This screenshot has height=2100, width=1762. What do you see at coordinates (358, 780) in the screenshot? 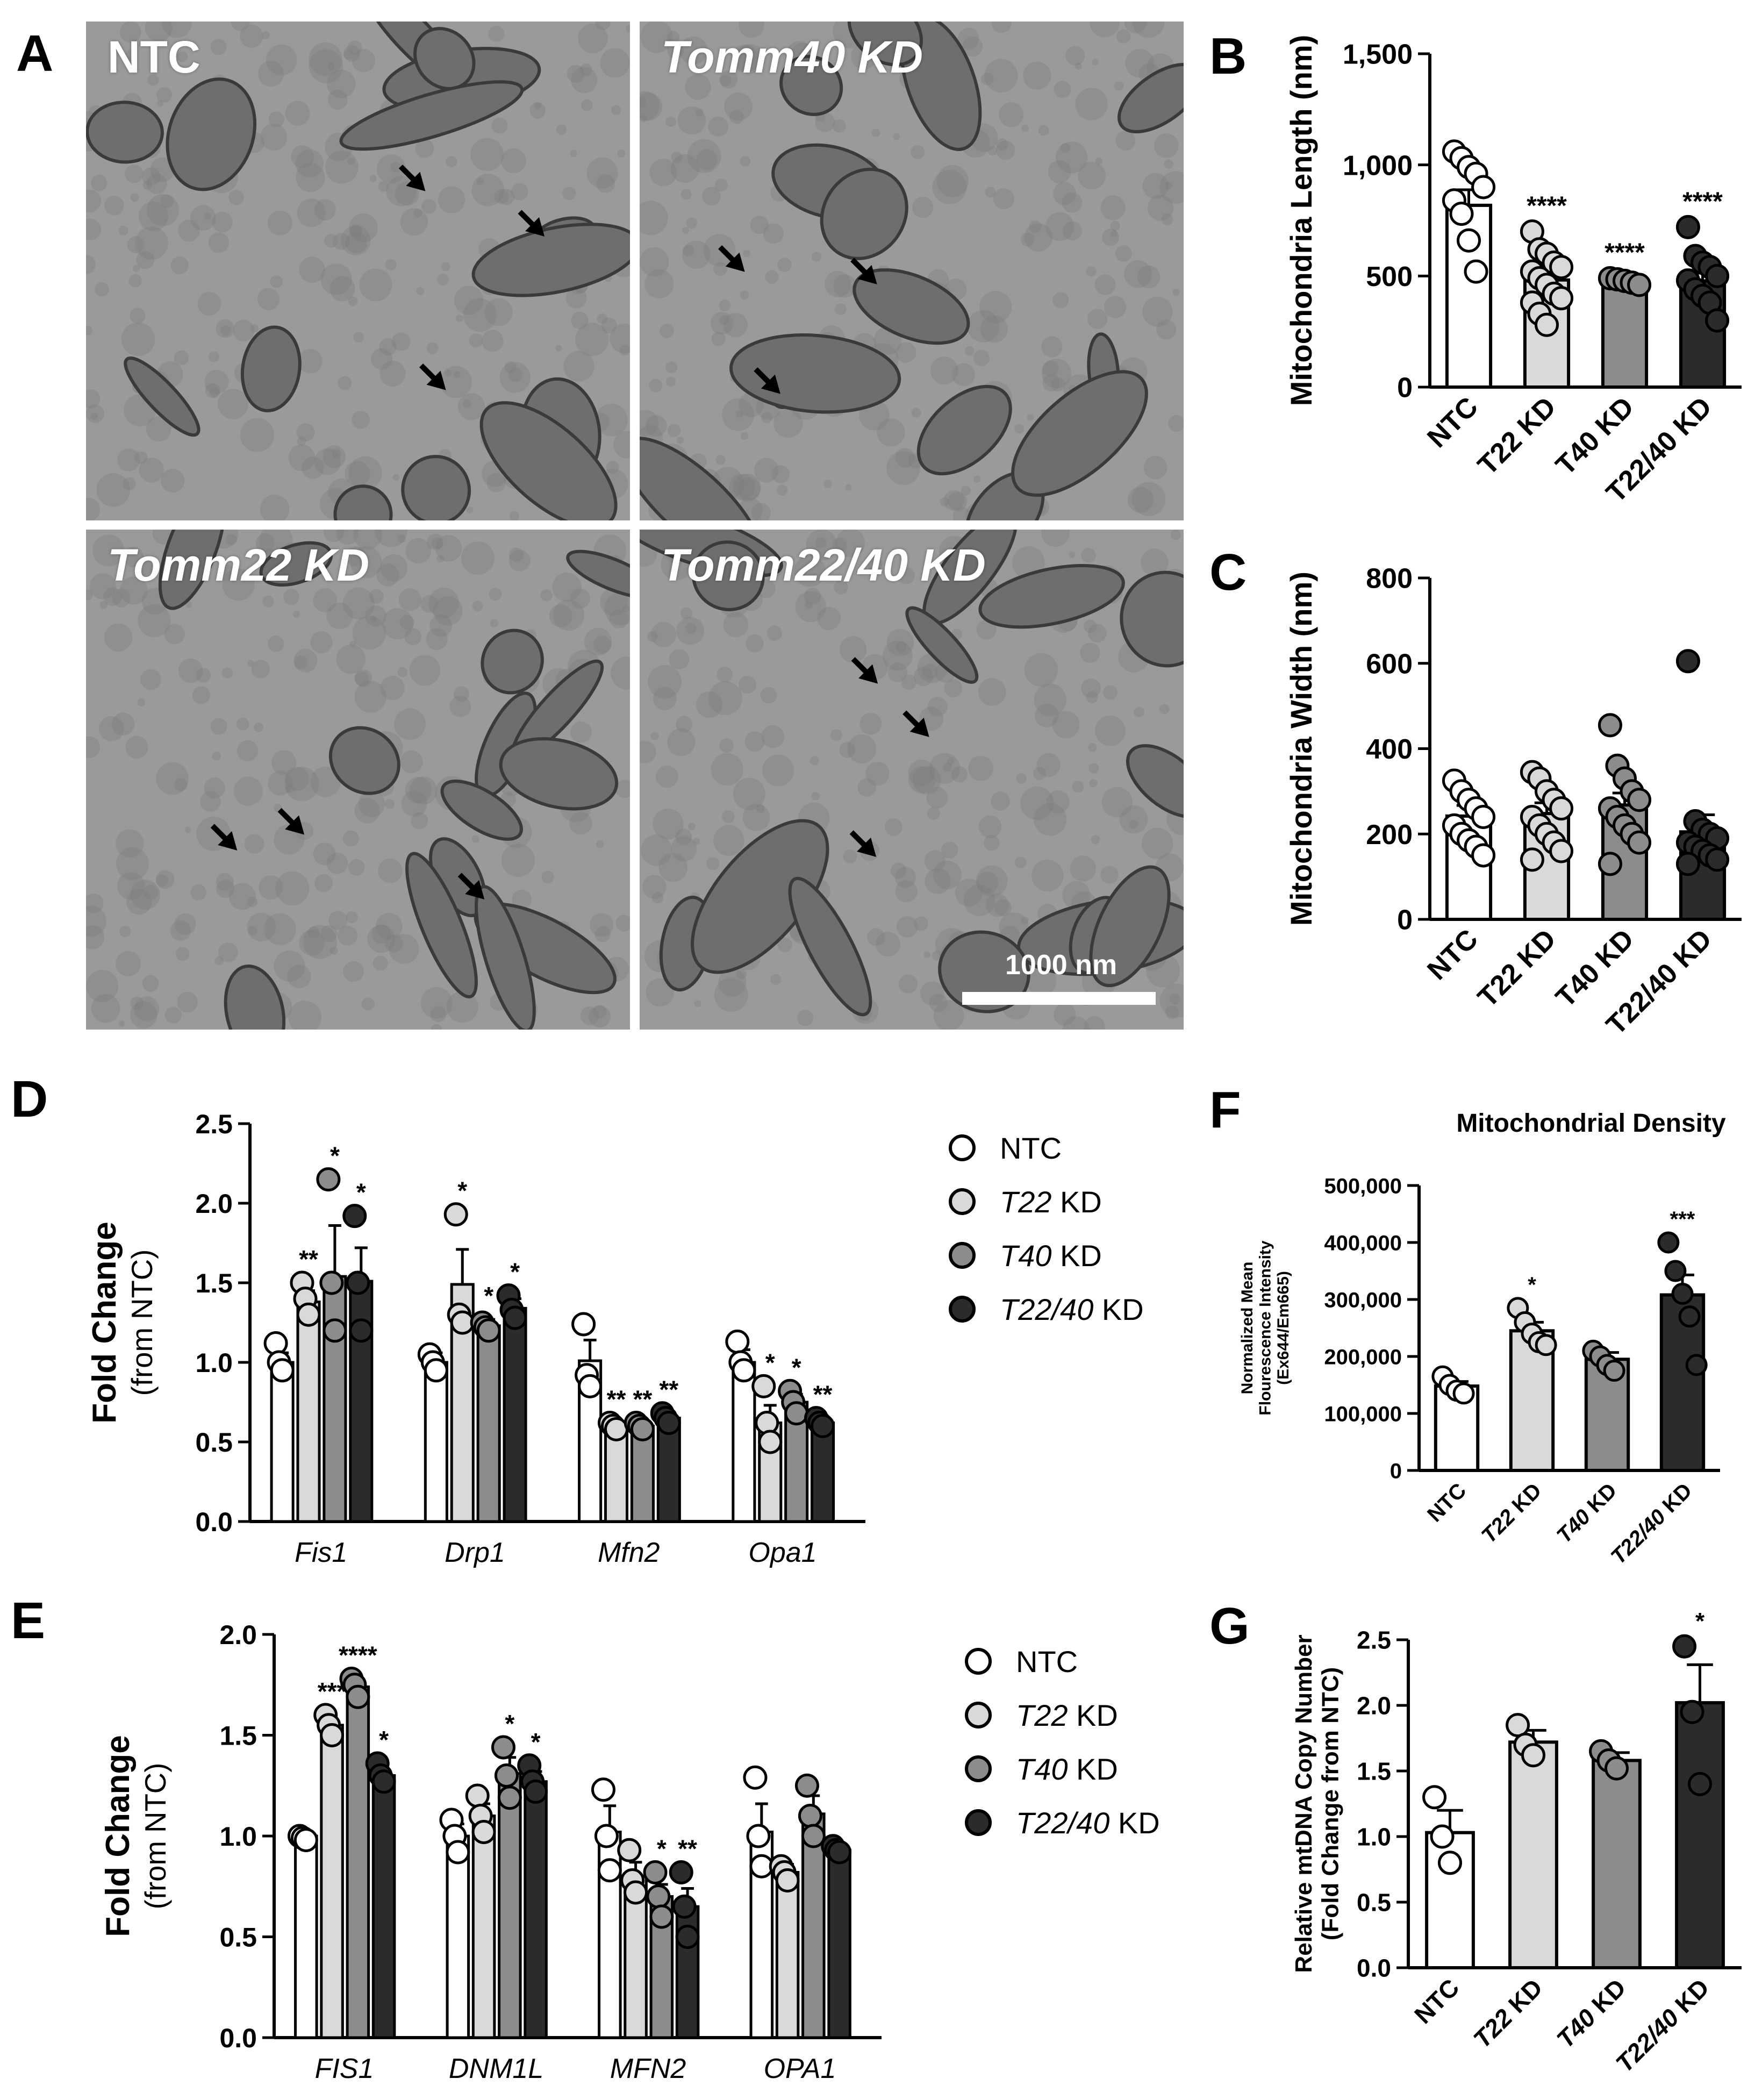
I see `micrograph-tomm22-kd: Tomm22 KD` at bounding box center [358, 780].